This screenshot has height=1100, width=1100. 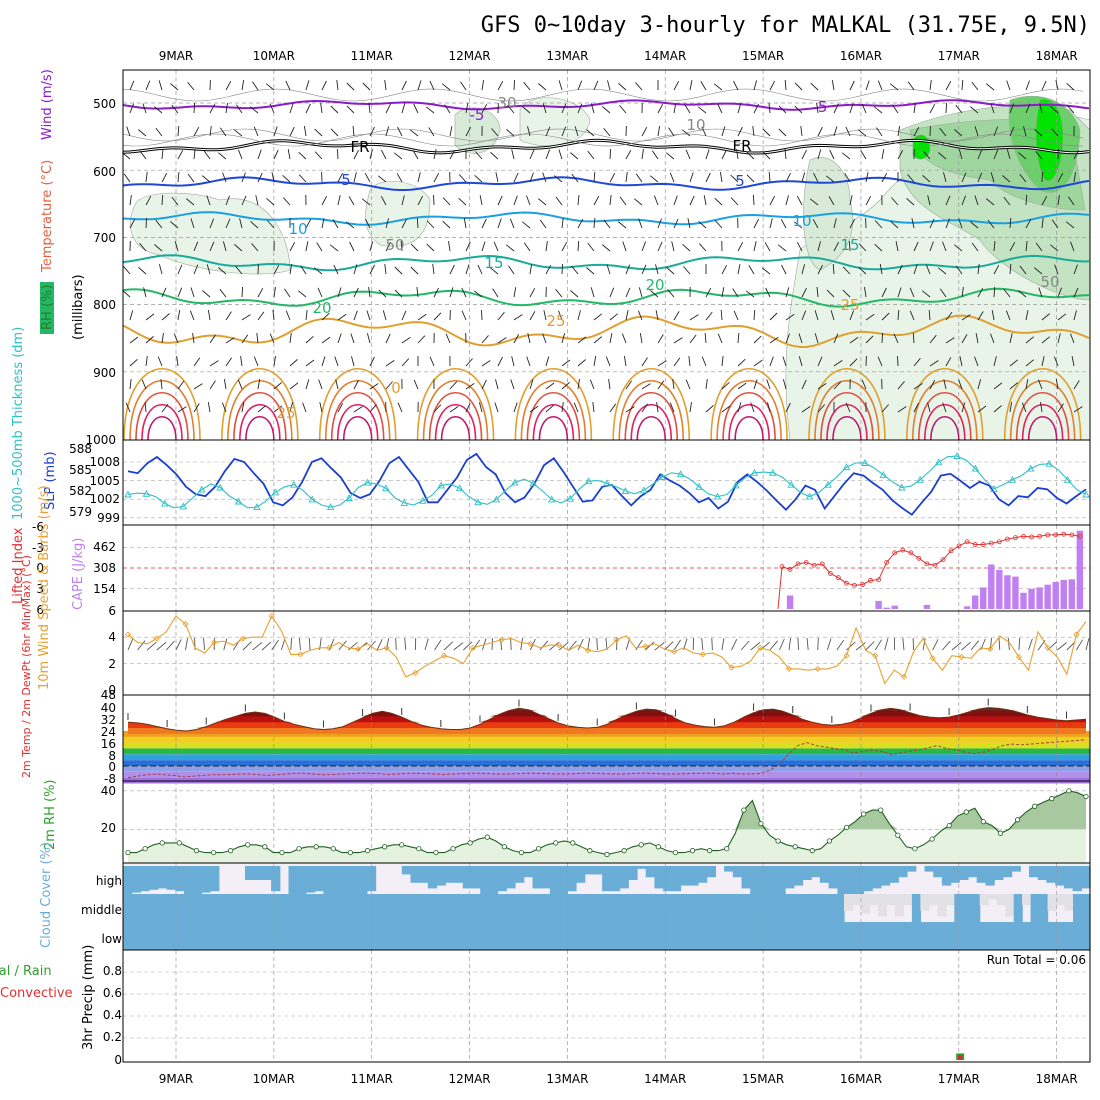 What do you see at coordinates (1063, 594) in the screenshot?
I see `cape-bar` at bounding box center [1063, 594].